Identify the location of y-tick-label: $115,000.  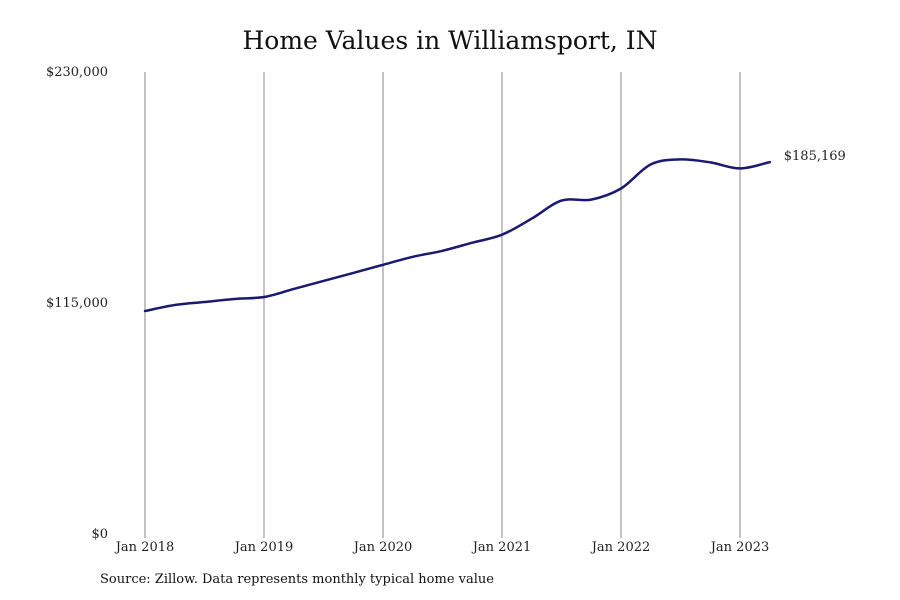
(77, 303).